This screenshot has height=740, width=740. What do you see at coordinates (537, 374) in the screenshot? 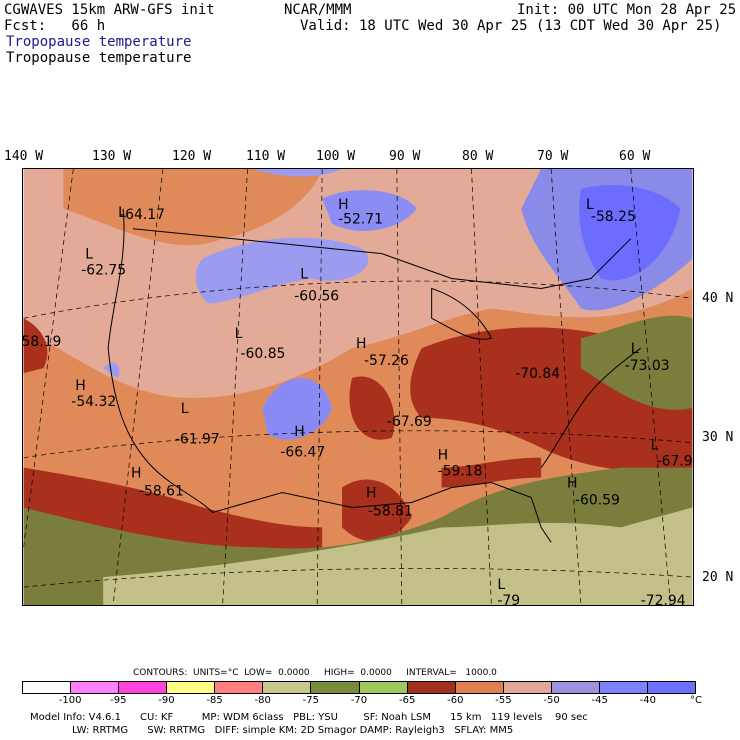
I see `map-label-value: -70.84` at bounding box center [537, 374].